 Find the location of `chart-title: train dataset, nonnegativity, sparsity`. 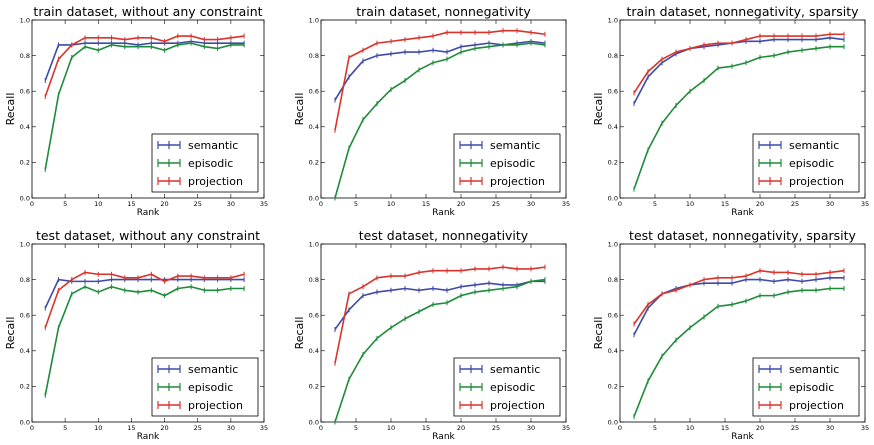

chart-title: train dataset, nonnegativity, sparsity is located at coordinates (743, 11).